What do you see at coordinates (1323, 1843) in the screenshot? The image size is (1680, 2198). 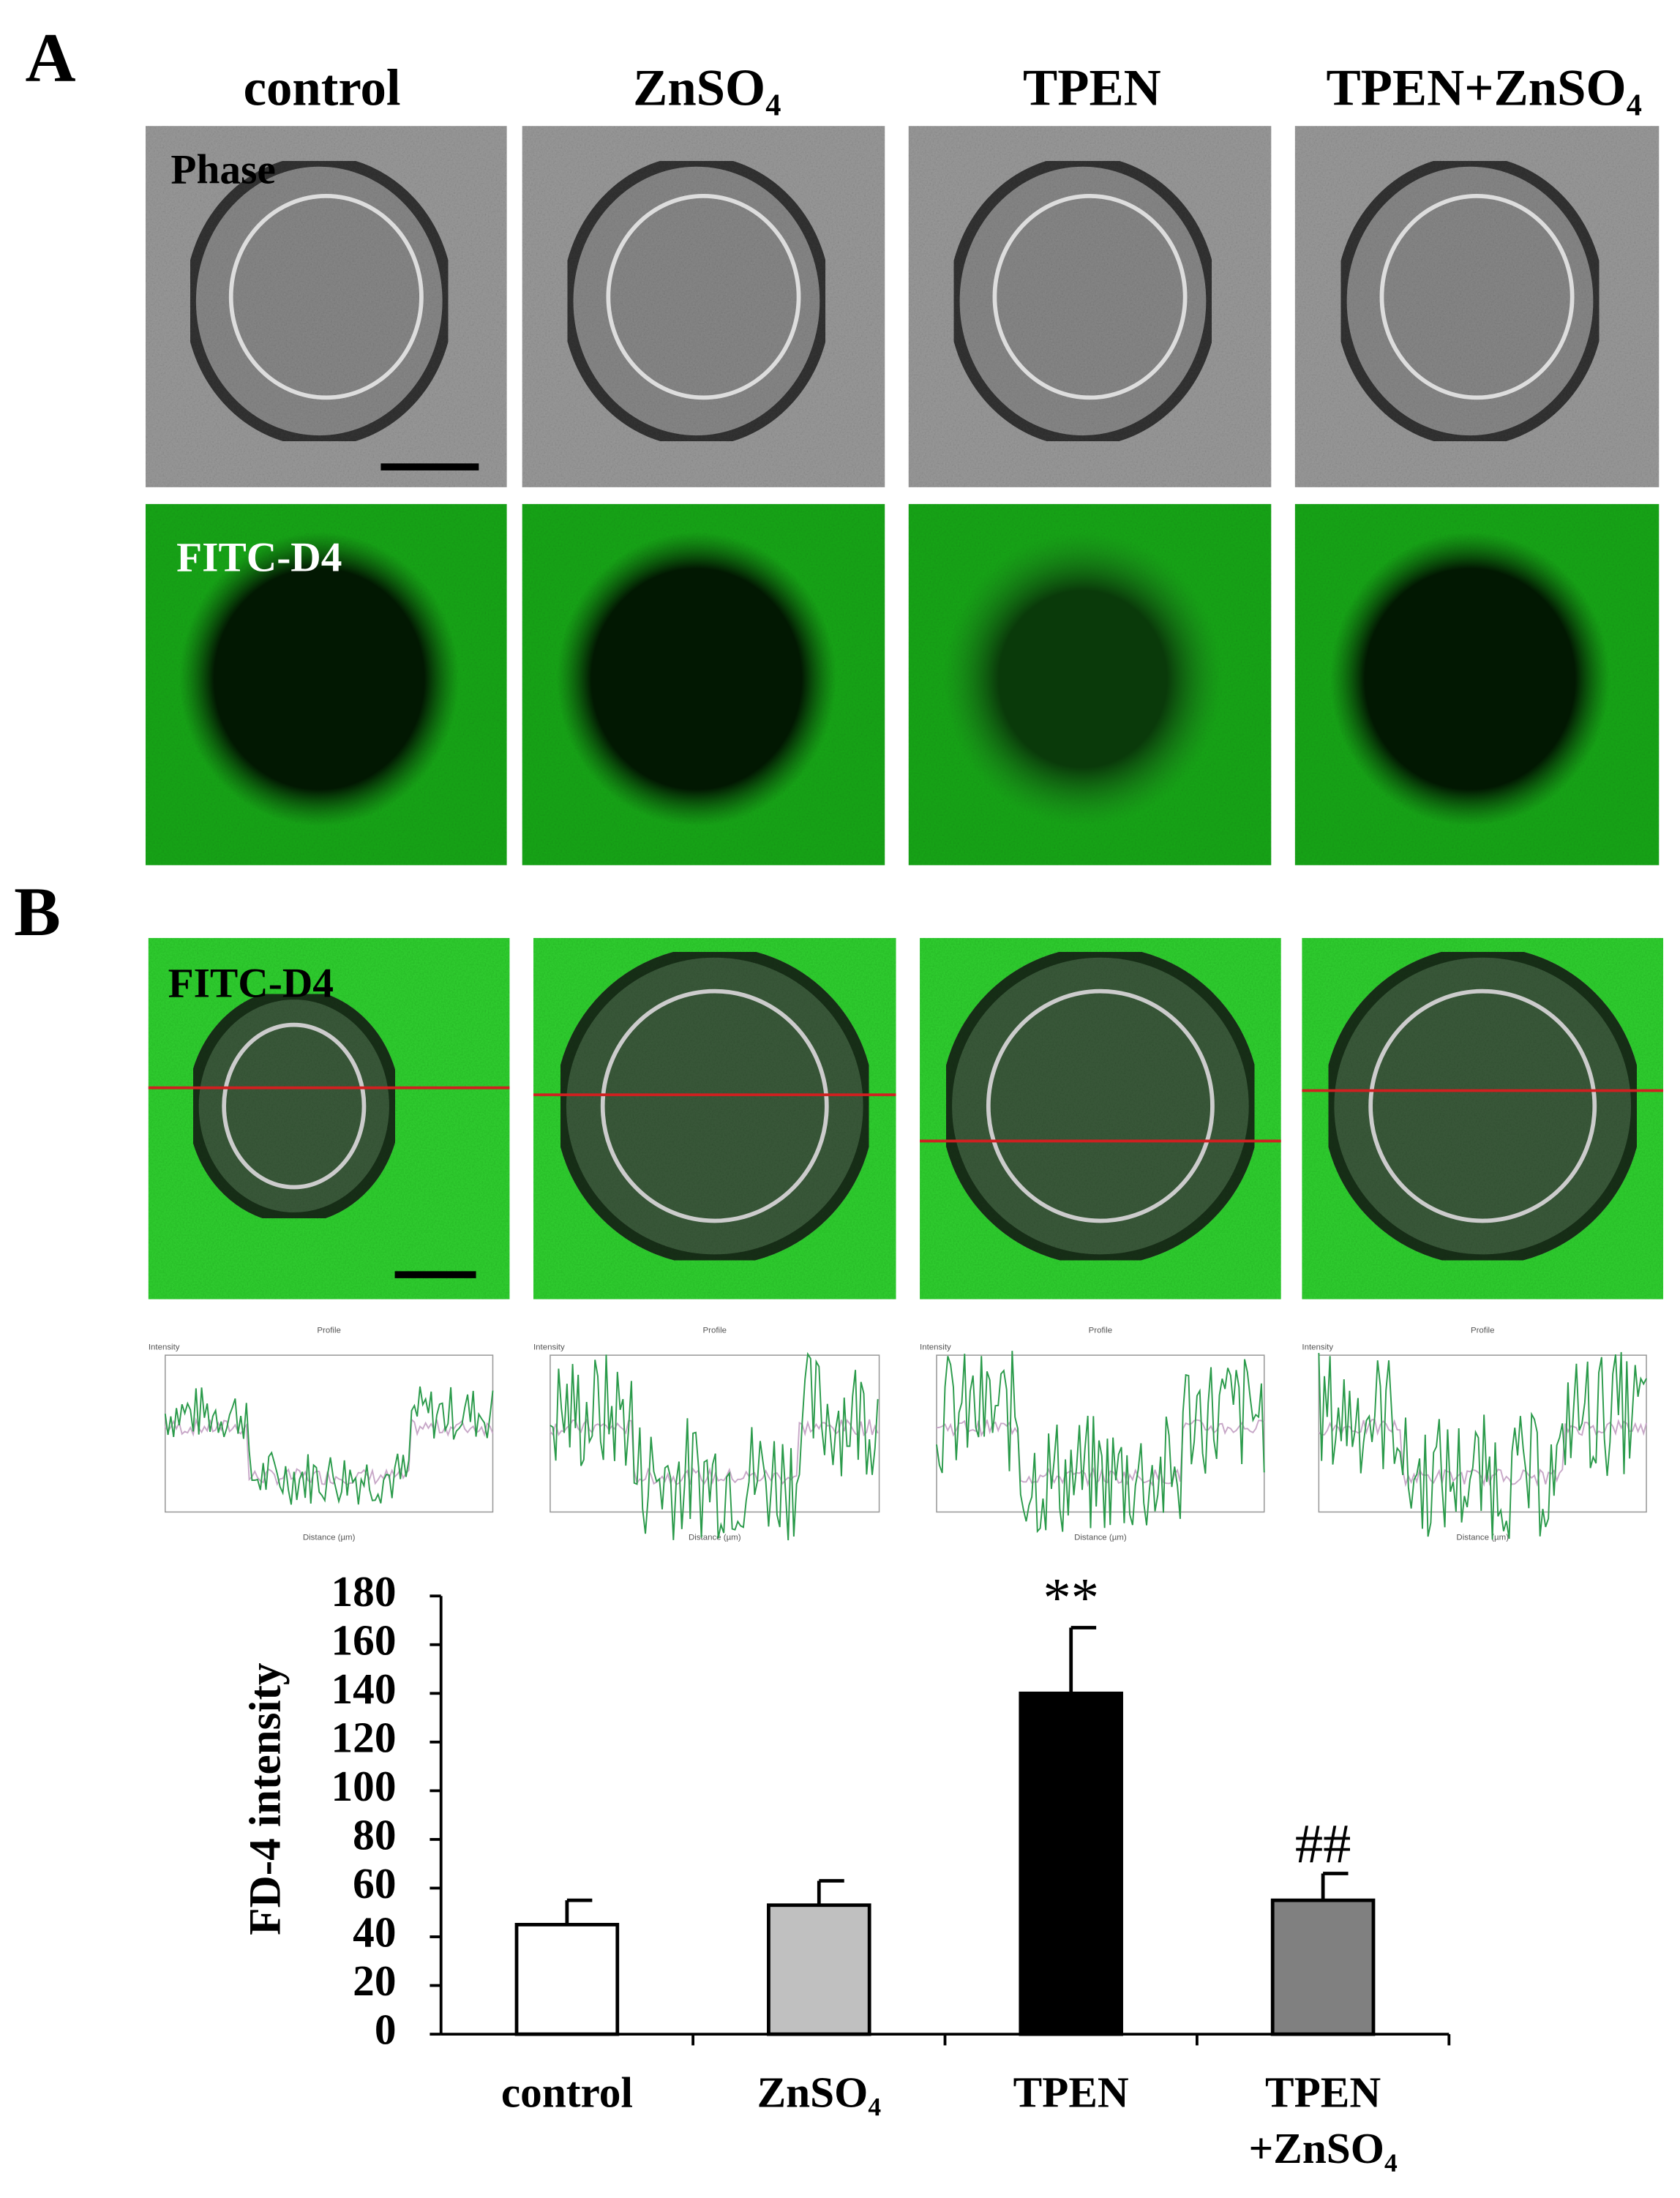 I see `significance-label: ##` at bounding box center [1323, 1843].